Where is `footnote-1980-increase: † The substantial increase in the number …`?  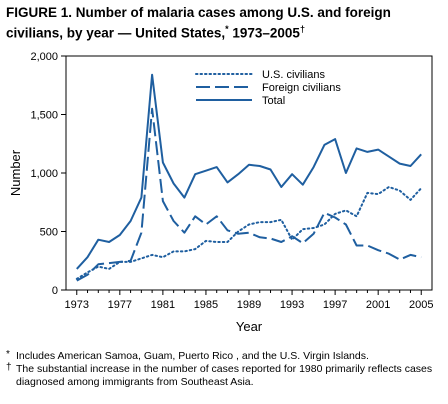 footnote-1980-increase: † The substantial increase in the number … is located at coordinates (225, 375).